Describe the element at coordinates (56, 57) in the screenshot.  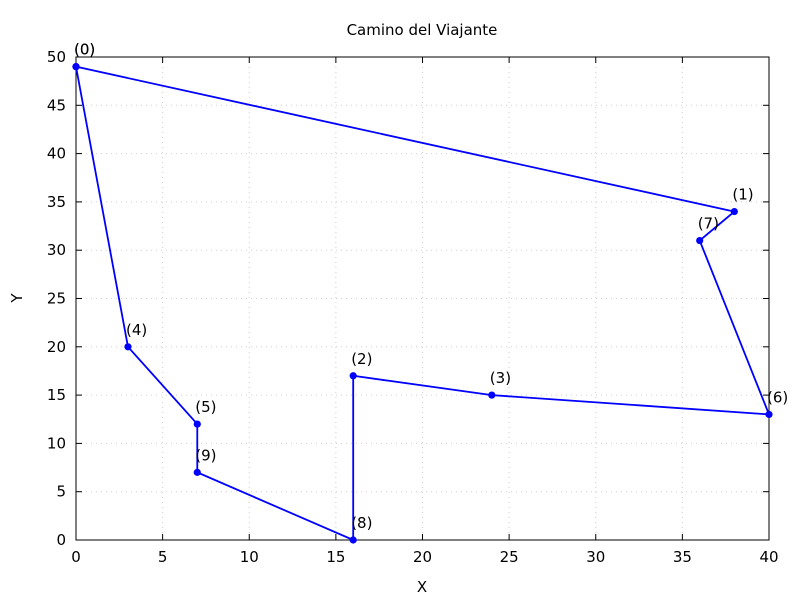
I see `y-tick-label: 50` at that location.